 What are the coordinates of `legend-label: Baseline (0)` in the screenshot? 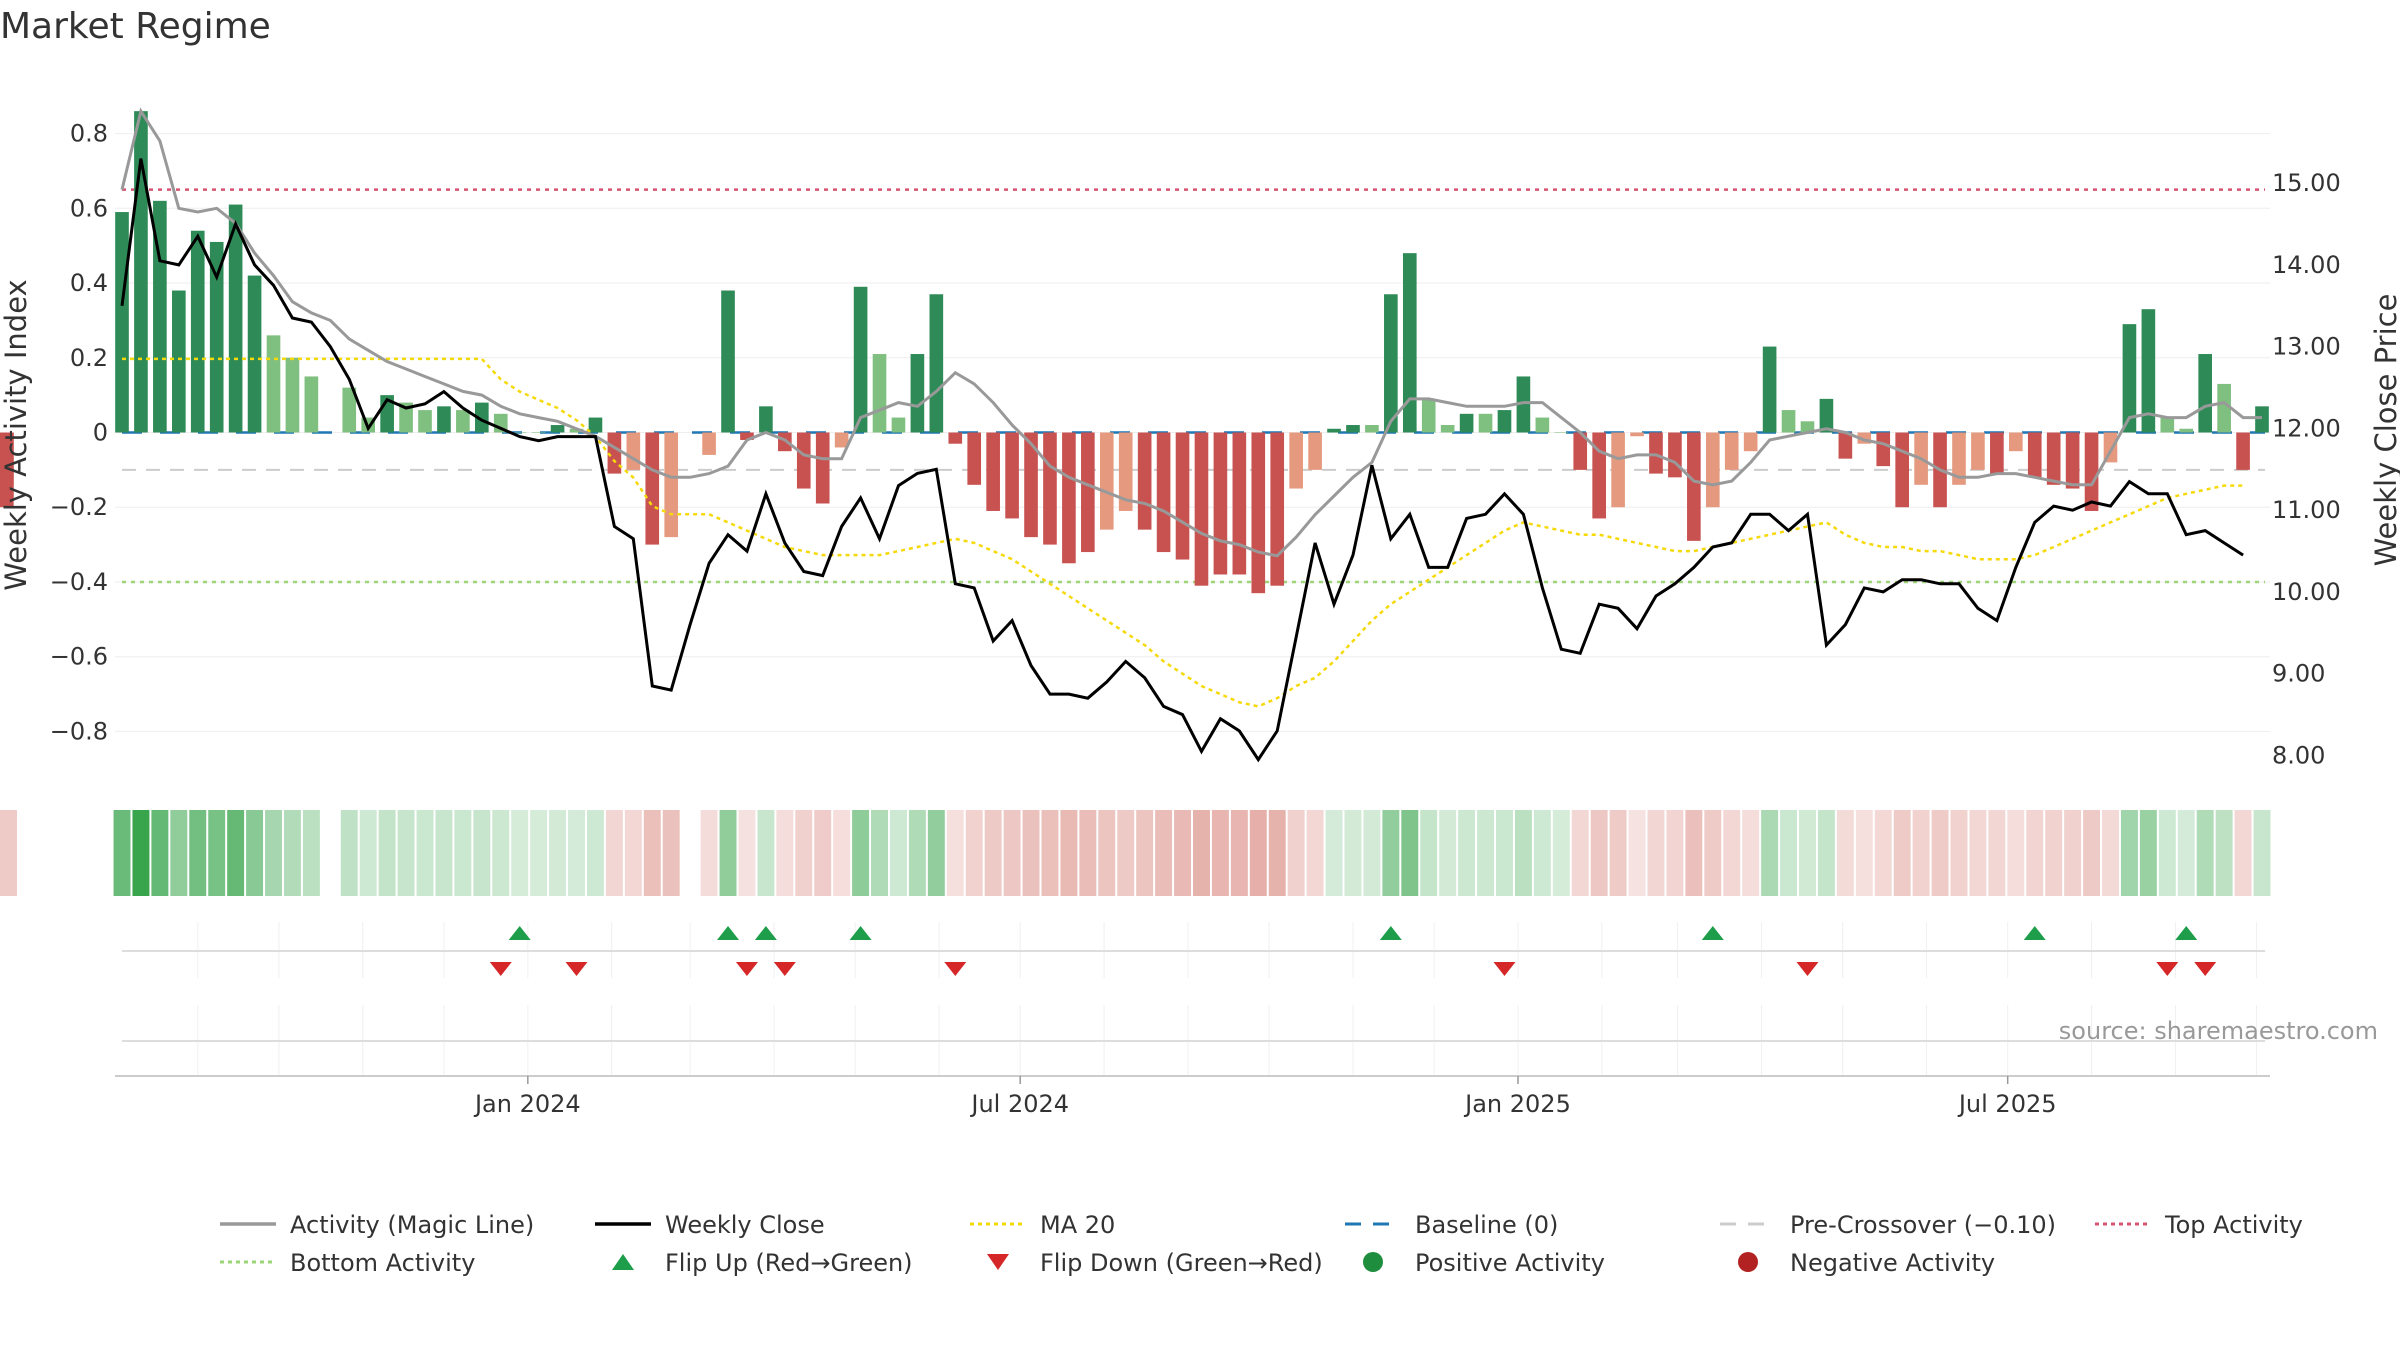 It's located at (1486, 1225).